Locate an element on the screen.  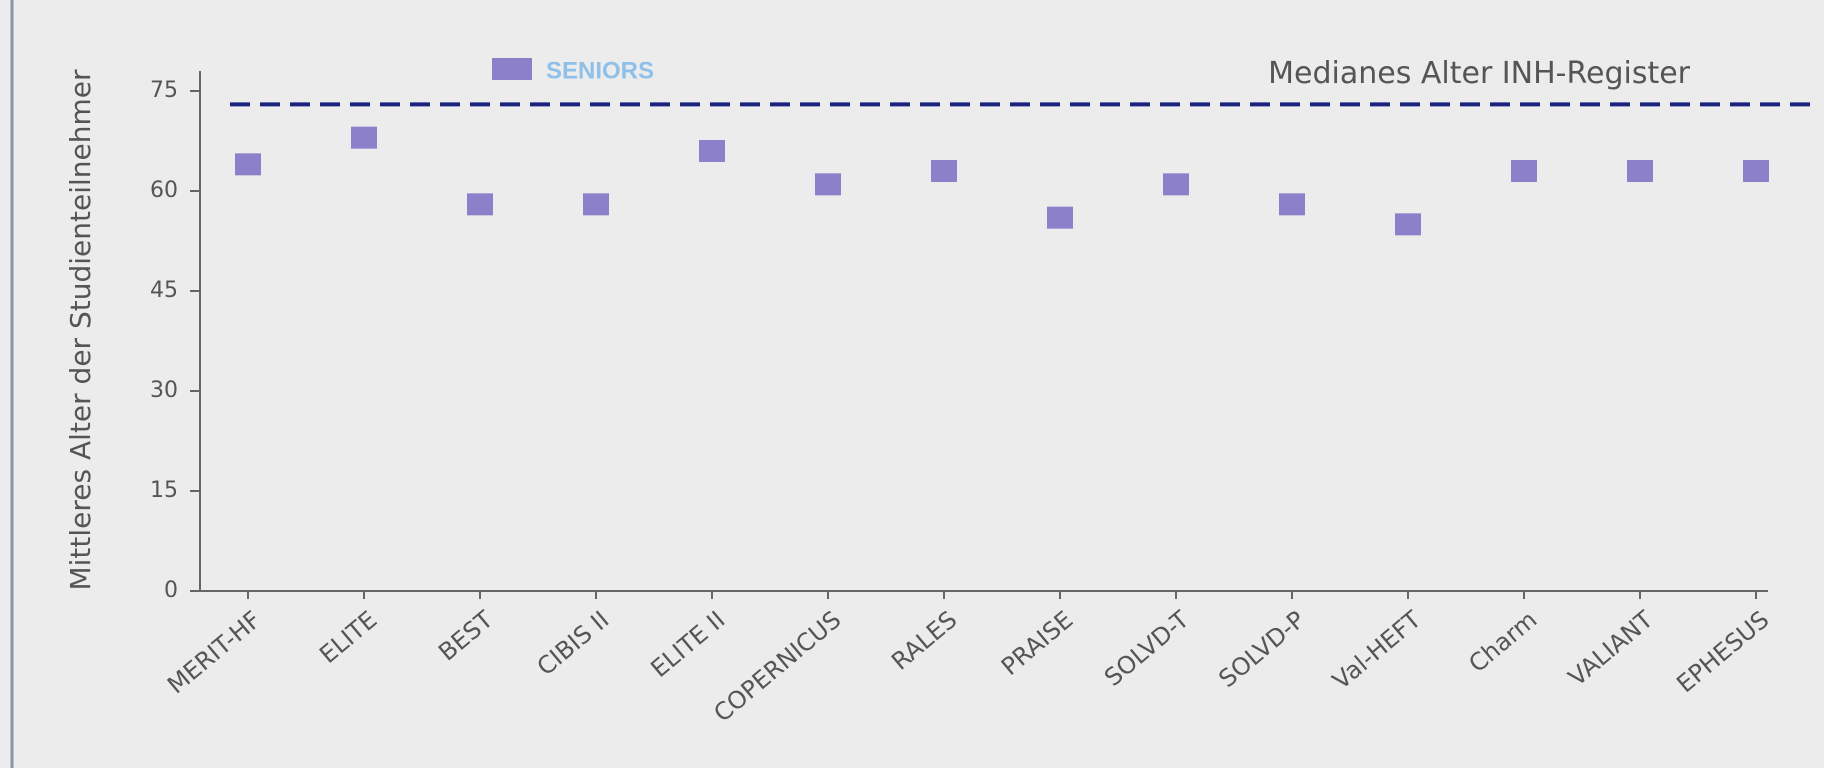
y-tick-label: 15 is located at coordinates (164, 490).